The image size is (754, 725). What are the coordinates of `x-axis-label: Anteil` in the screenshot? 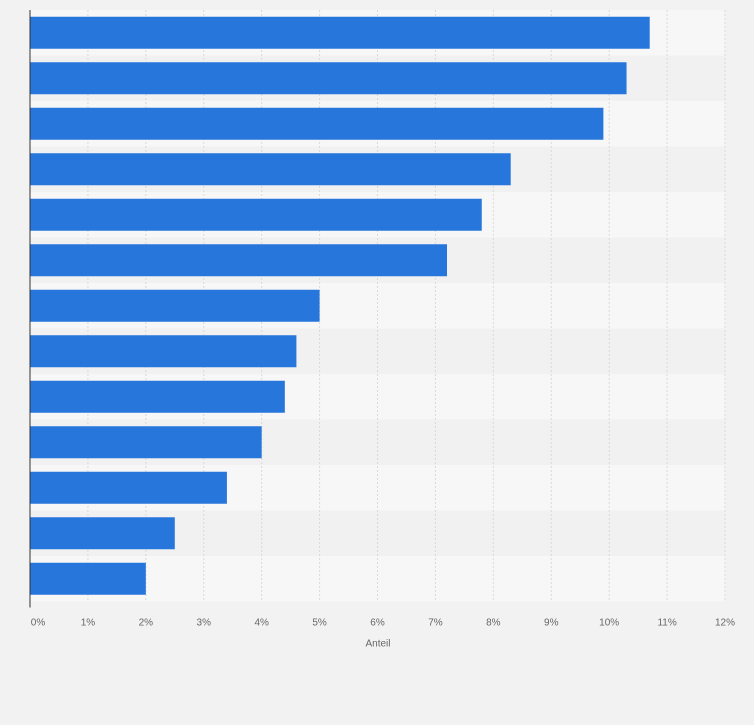 It's located at (377, 644).